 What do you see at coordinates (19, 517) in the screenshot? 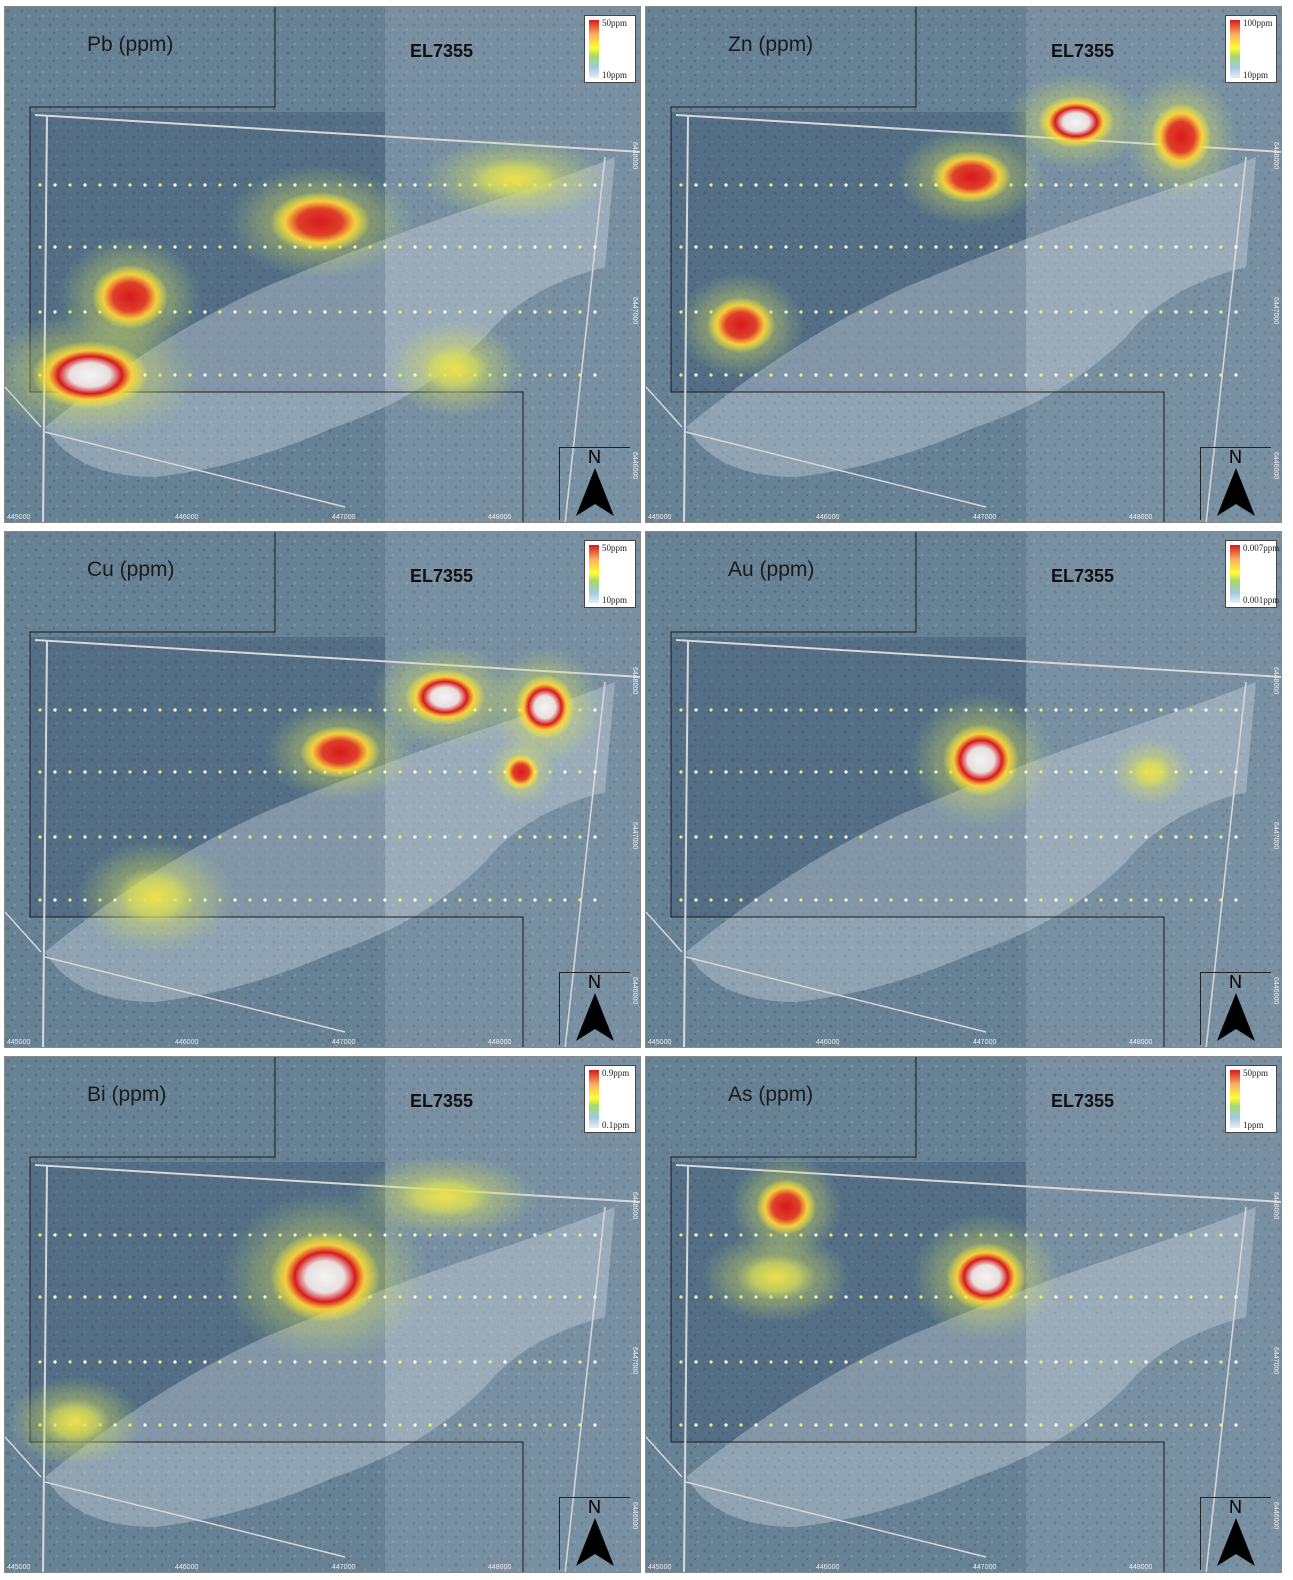
I see `x-tick-445000: 445000` at bounding box center [19, 517].